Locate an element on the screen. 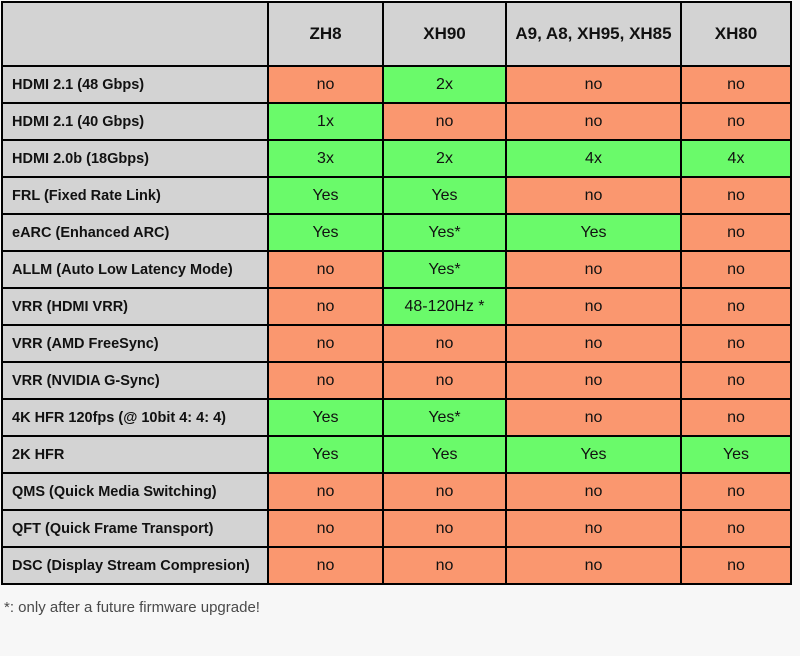 This screenshot has width=800, height=656. table-row: FRL (Fixed Rate Link) Yes Yes no no is located at coordinates (396, 195).